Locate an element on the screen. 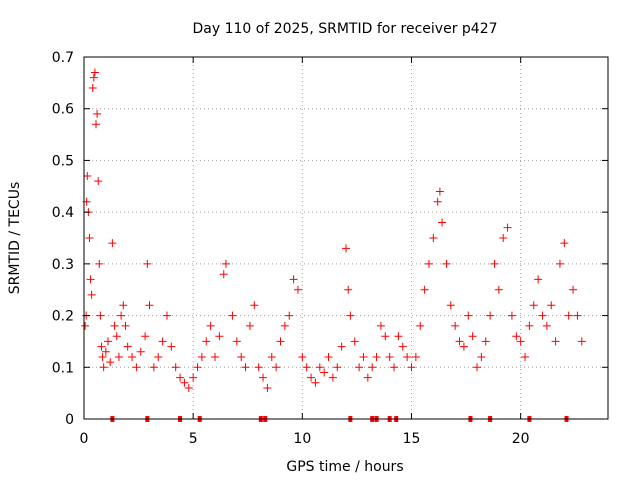 The height and width of the screenshot is (480, 640). x-tick-label: 5 is located at coordinates (193, 439).